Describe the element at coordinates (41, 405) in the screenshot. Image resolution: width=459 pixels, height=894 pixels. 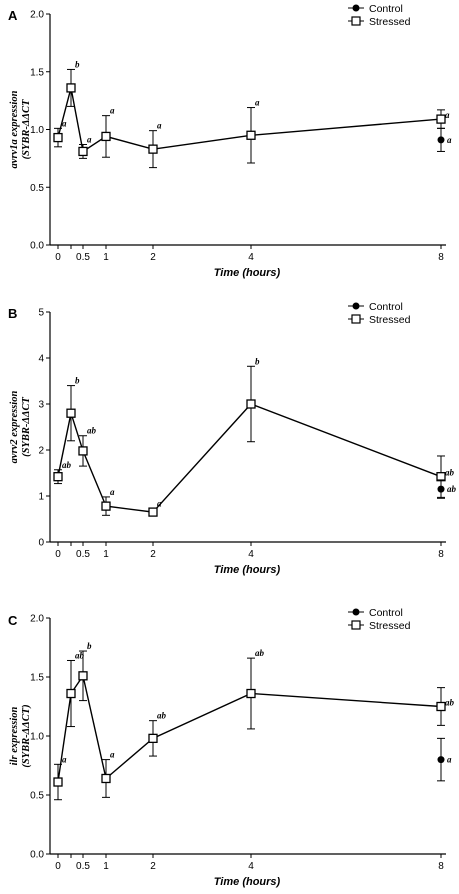
I see `y-tick-label: 3` at that location.